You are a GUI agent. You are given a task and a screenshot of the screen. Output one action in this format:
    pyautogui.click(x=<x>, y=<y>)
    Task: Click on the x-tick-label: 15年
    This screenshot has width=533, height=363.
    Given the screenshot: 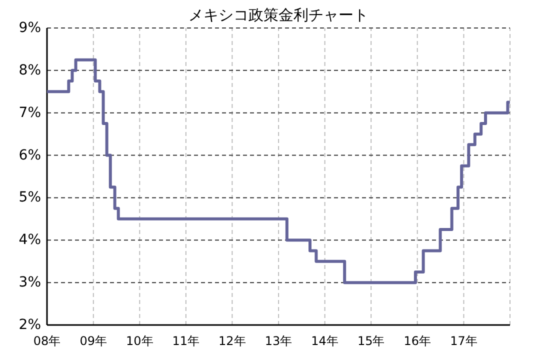 What is the action you would take?
    pyautogui.click(x=371, y=341)
    